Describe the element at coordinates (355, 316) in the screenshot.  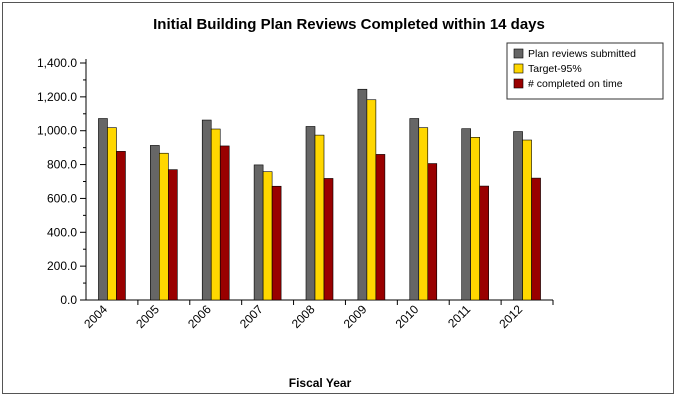
I see `x-tick-label: 2009` at that location.